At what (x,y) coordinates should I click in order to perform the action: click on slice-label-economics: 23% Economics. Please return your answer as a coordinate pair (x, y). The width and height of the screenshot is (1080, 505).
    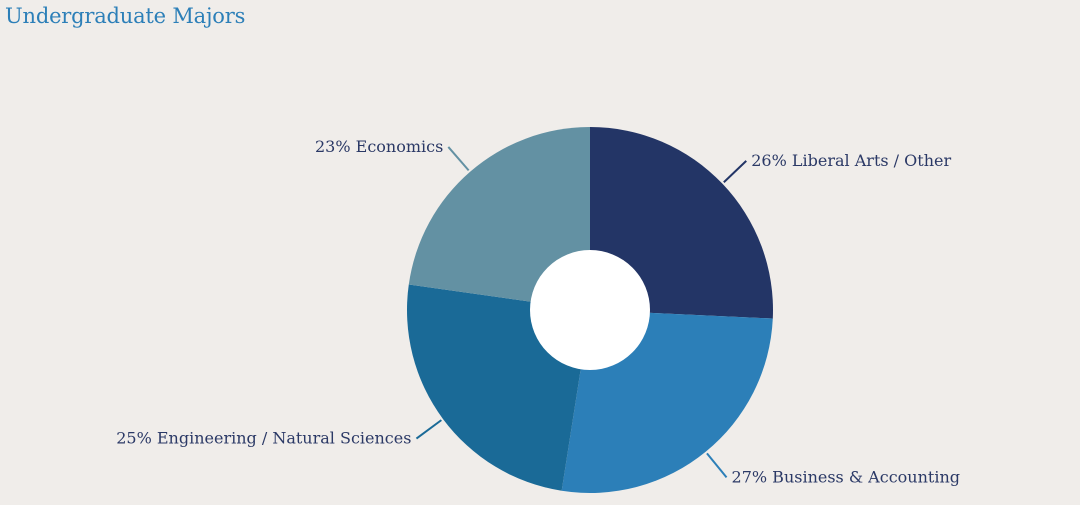
    Looking at the image, I should click on (379, 146).